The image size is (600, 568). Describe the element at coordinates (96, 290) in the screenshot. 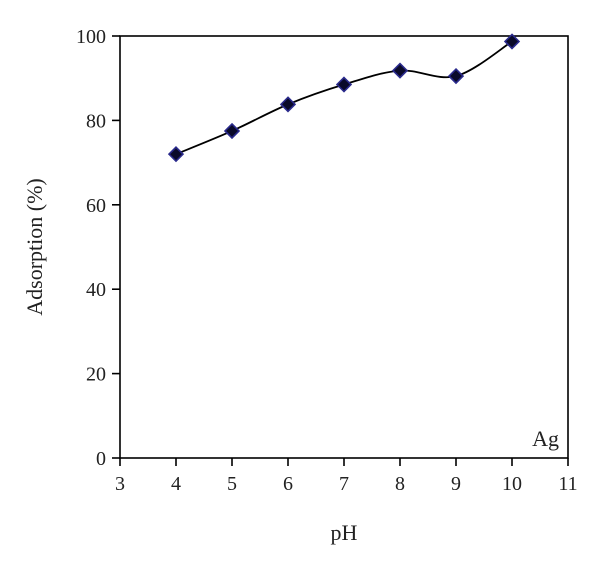

I see `y-tick-label: 40` at that location.